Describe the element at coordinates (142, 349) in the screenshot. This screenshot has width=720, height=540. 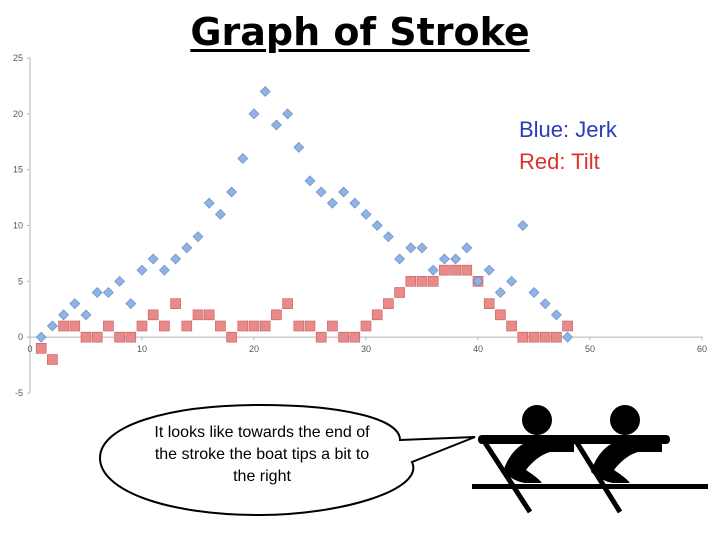
I see `x-tick-label: 10` at that location.